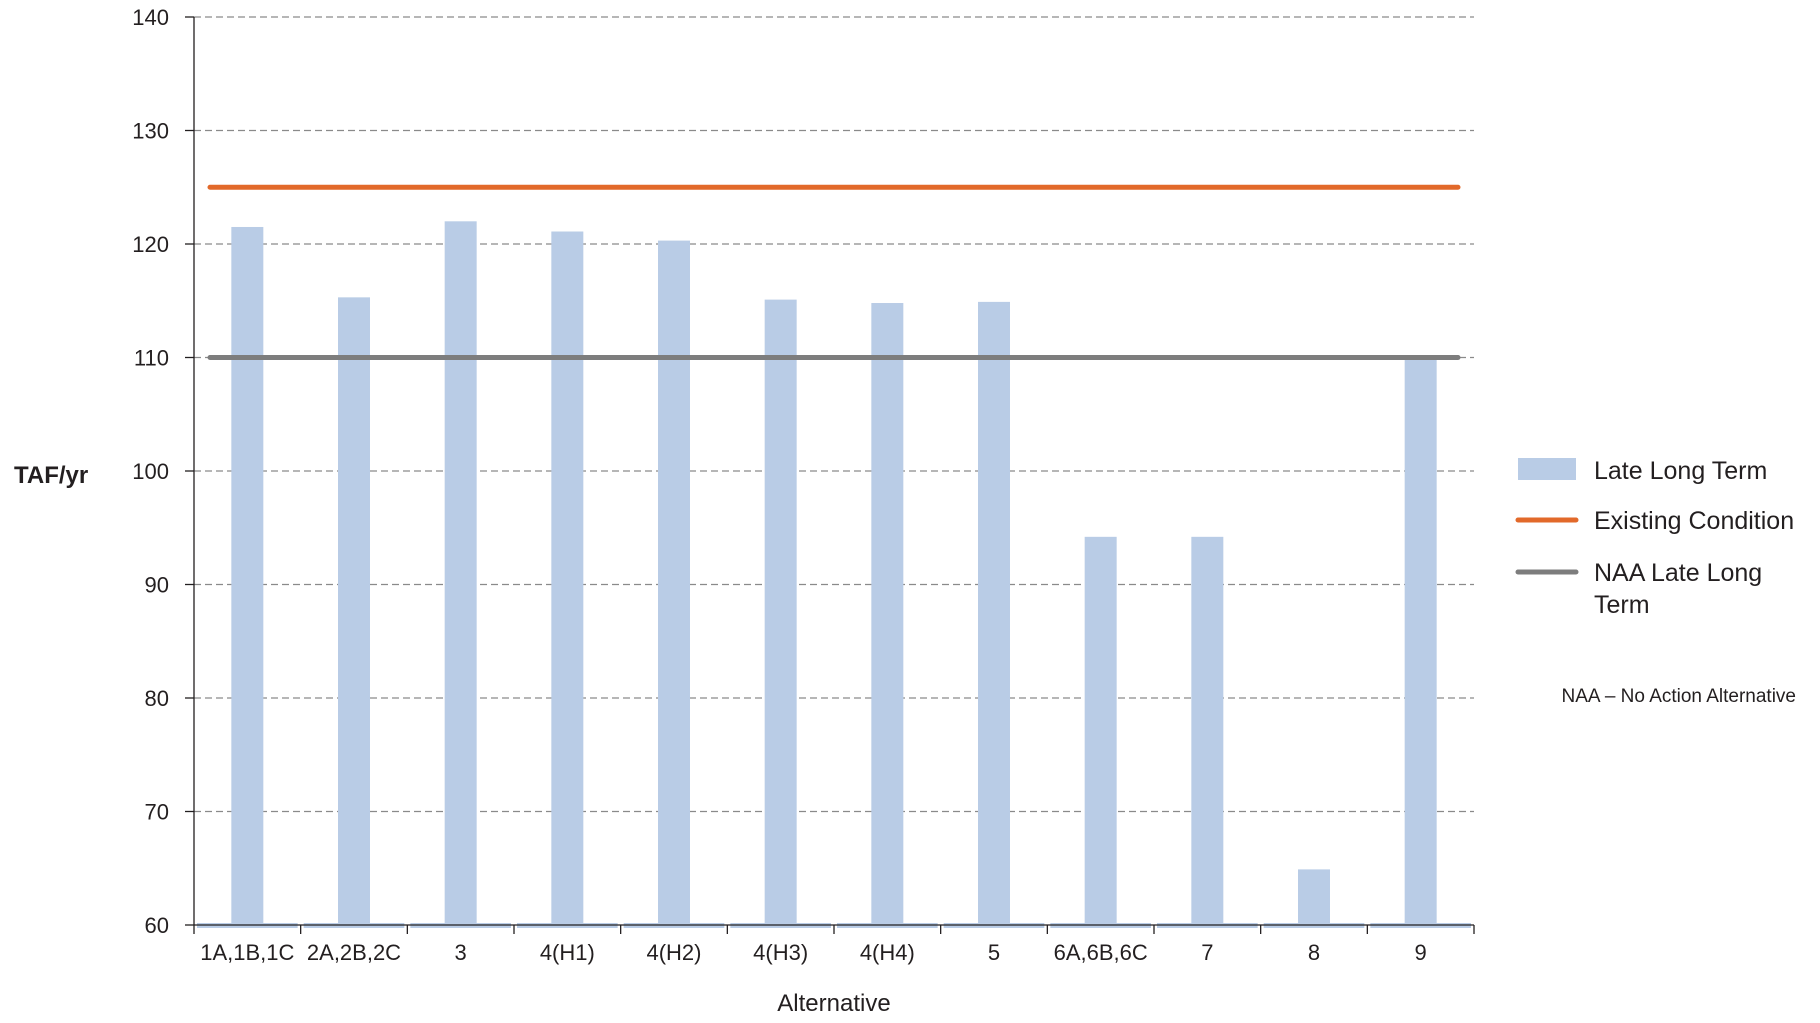  Describe the element at coordinates (673, 952) in the screenshot. I see `x-tick-label: 4(H2)` at that location.